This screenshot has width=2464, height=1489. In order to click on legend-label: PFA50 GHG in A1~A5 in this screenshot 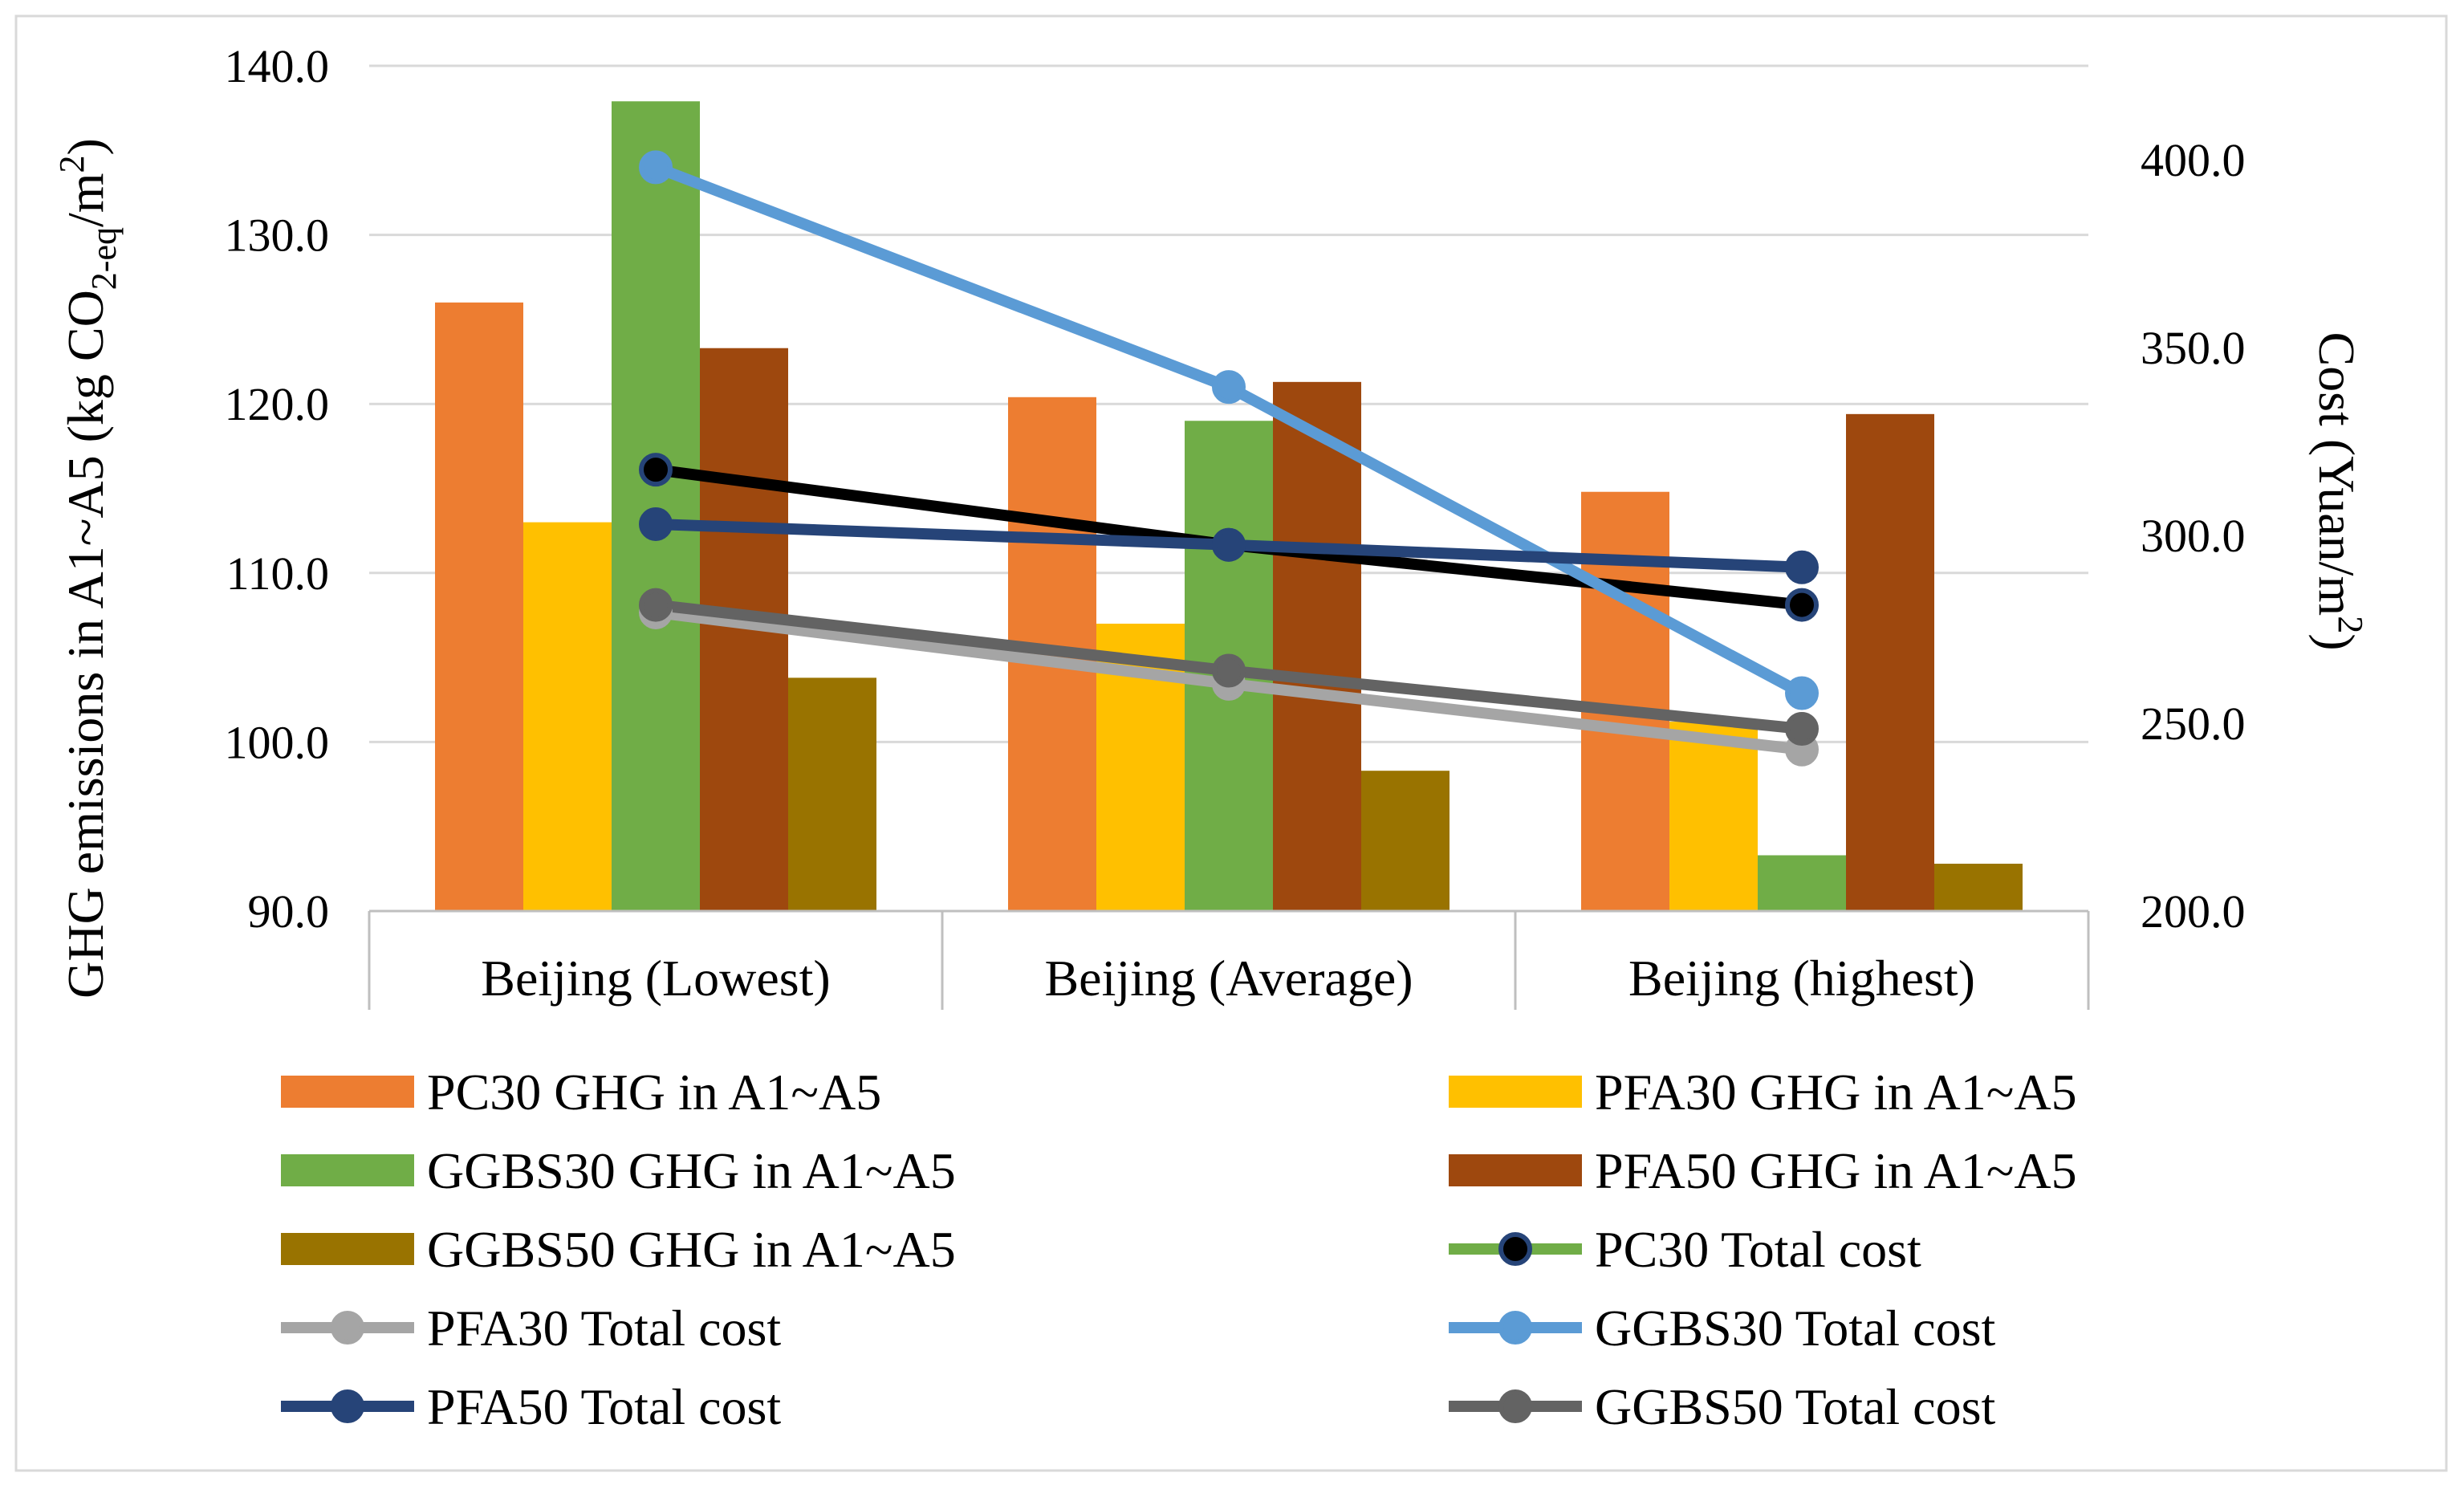, I will do `click(1836, 1170)`.